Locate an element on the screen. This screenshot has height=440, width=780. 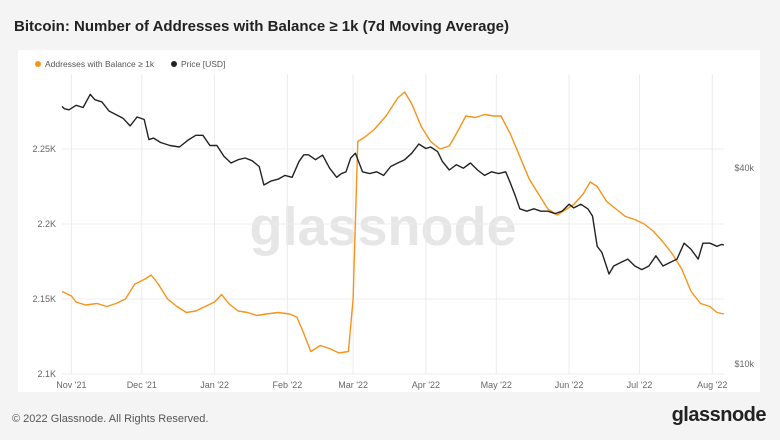
x-tick-label: May '22 is located at coordinates (496, 385).